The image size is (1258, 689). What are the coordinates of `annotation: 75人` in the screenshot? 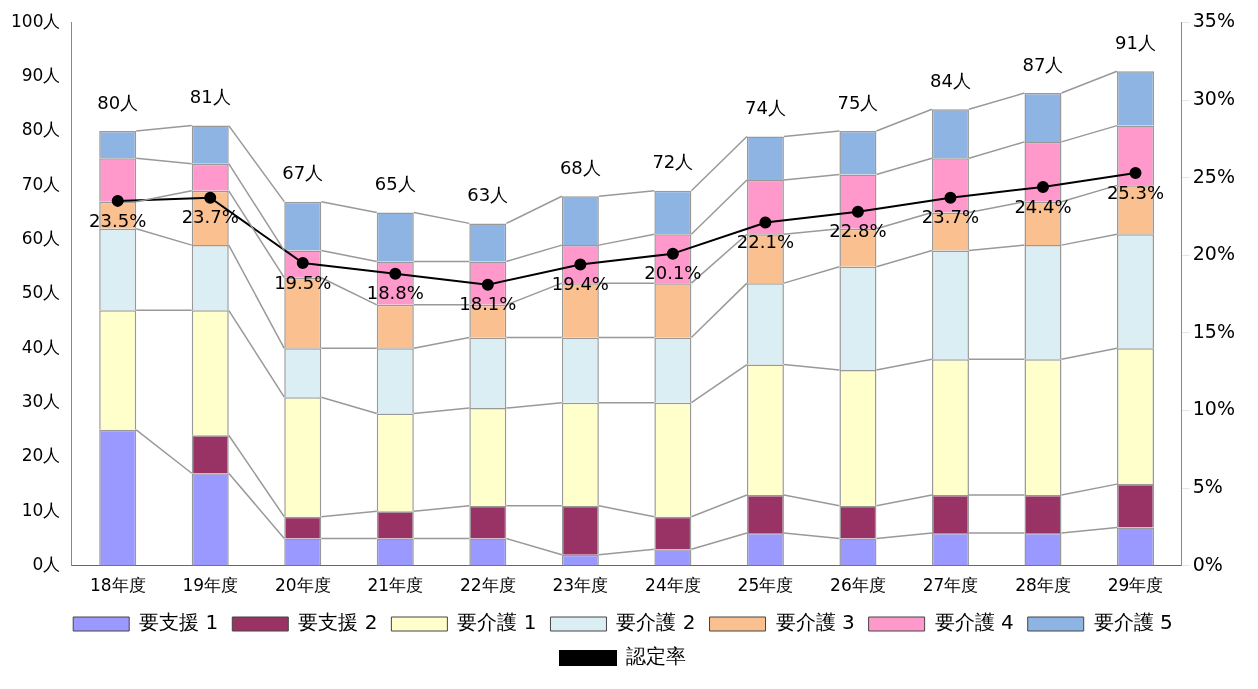 It's located at (858, 102).